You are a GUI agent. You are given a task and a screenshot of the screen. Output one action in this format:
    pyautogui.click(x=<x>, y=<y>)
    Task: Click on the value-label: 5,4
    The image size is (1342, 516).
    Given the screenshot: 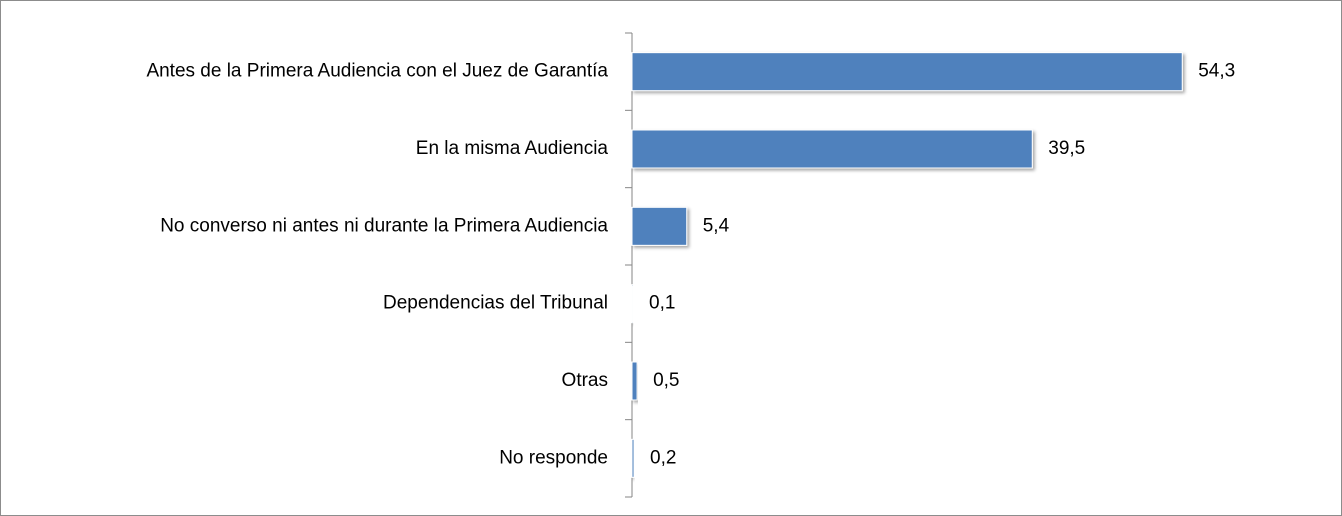 What is the action you would take?
    pyautogui.click(x=716, y=225)
    